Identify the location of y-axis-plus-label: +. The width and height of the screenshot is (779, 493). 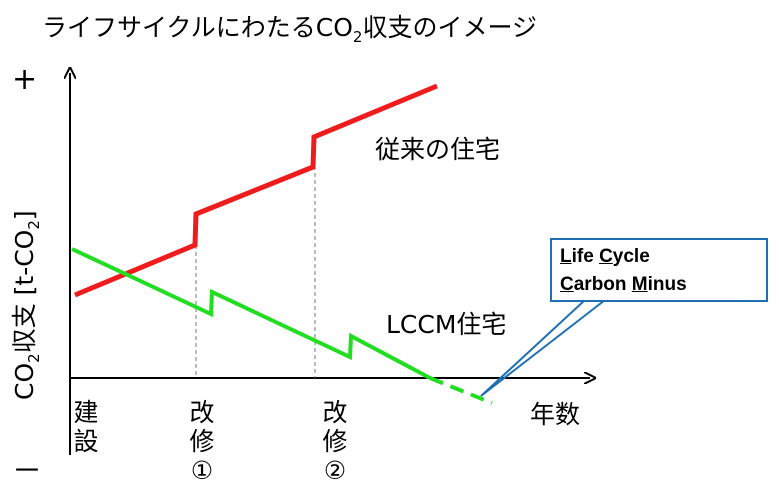
(25, 79).